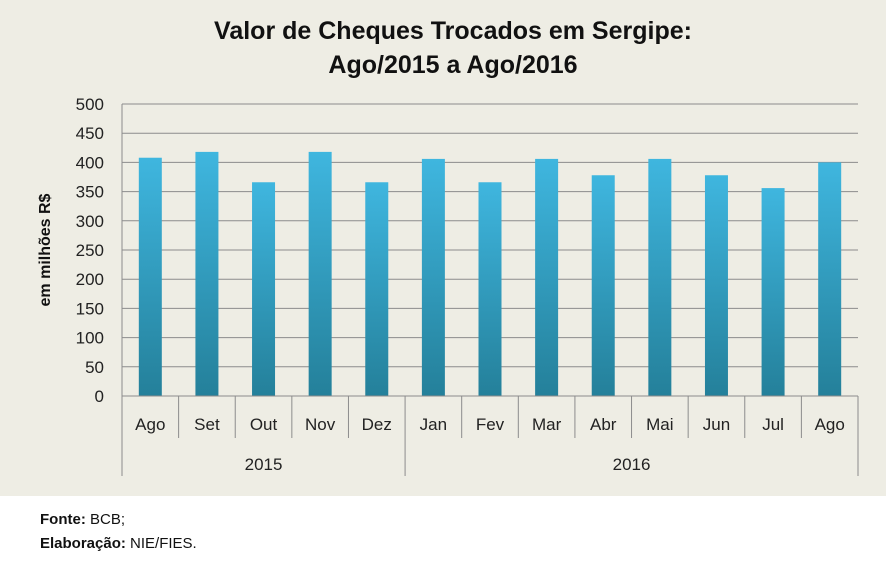  I want to click on y-tick-label: 50, so click(94, 367).